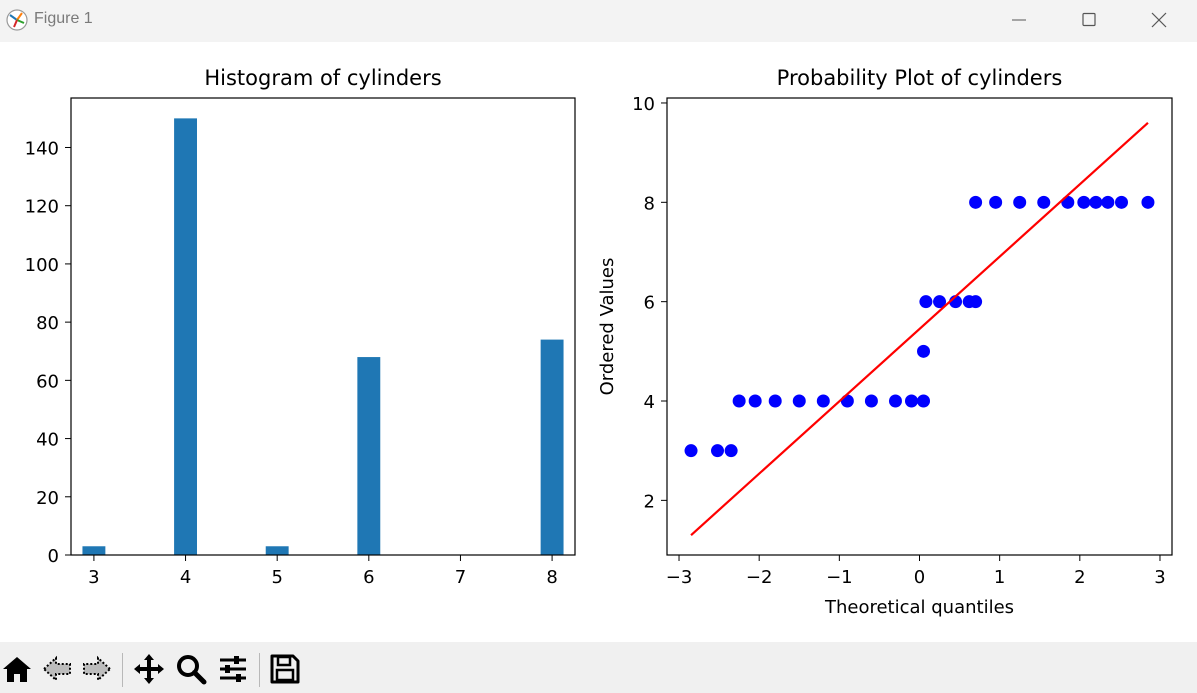  Describe the element at coordinates (598, 667) in the screenshot. I see `navigation-toolbar` at that location.